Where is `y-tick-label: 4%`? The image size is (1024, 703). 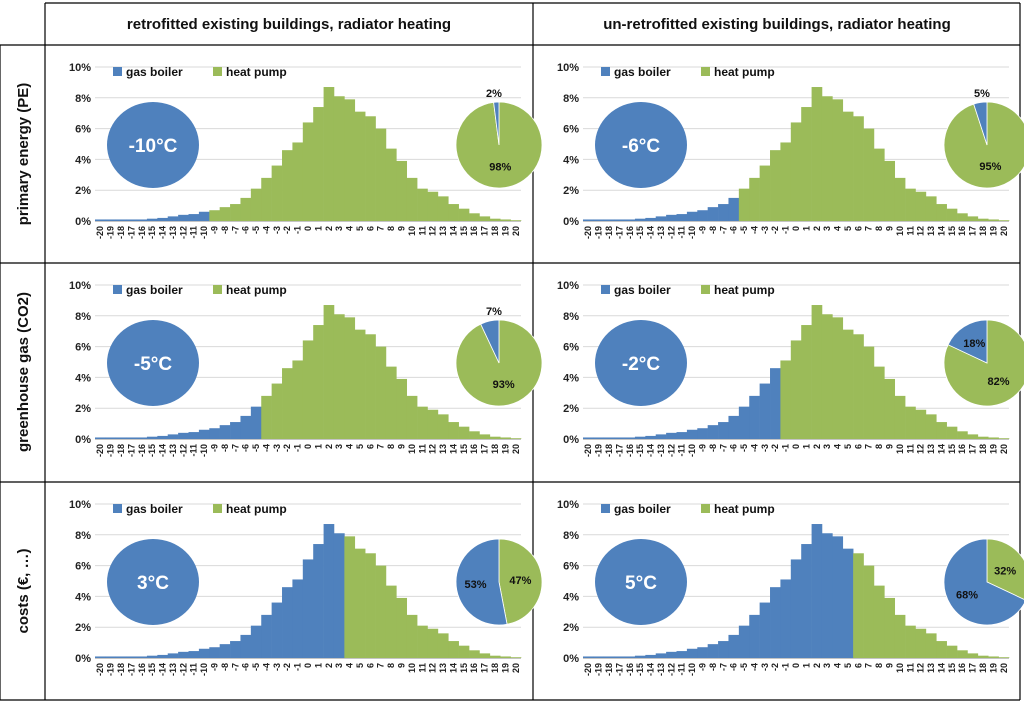 y-tick-label: 4% is located at coordinates (83, 160).